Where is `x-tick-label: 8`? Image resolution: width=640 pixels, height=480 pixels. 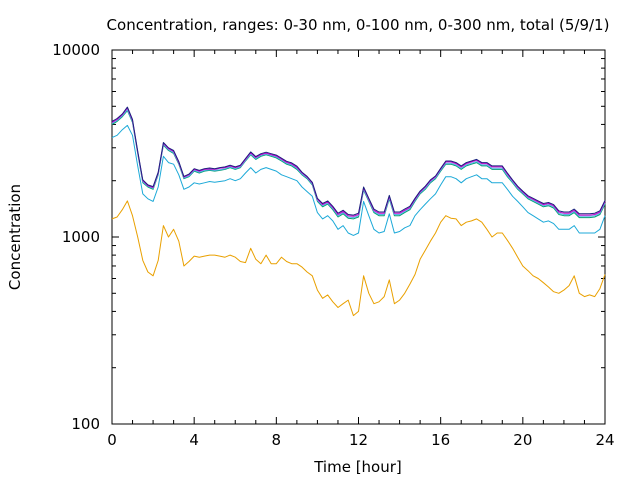 x-tick-label: 8 is located at coordinates (277, 440).